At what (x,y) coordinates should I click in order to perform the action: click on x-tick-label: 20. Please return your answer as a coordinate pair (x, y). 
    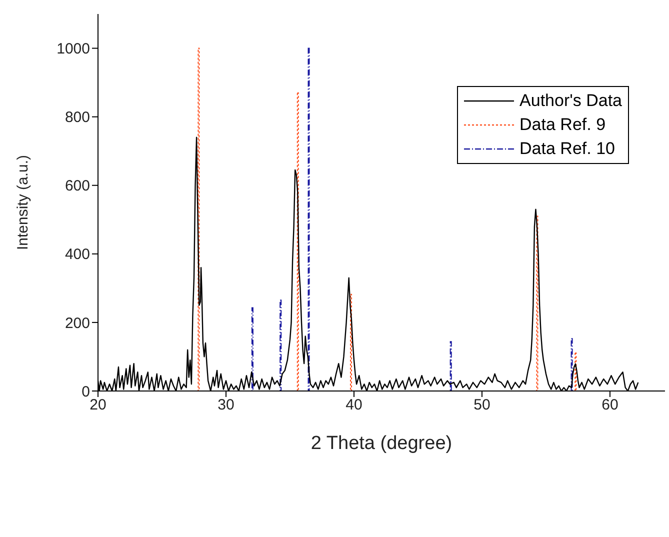
    Looking at the image, I should click on (98, 405).